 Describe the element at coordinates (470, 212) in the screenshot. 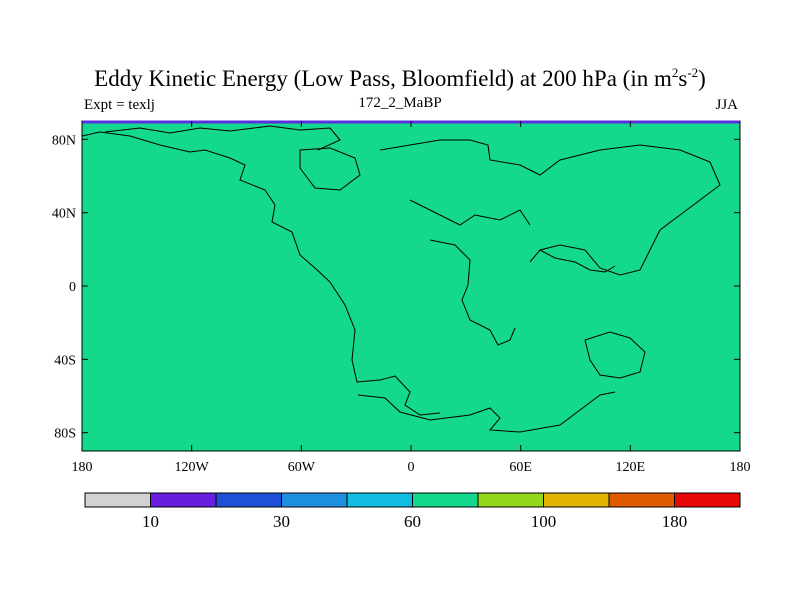

I see `coastline-europe` at that location.